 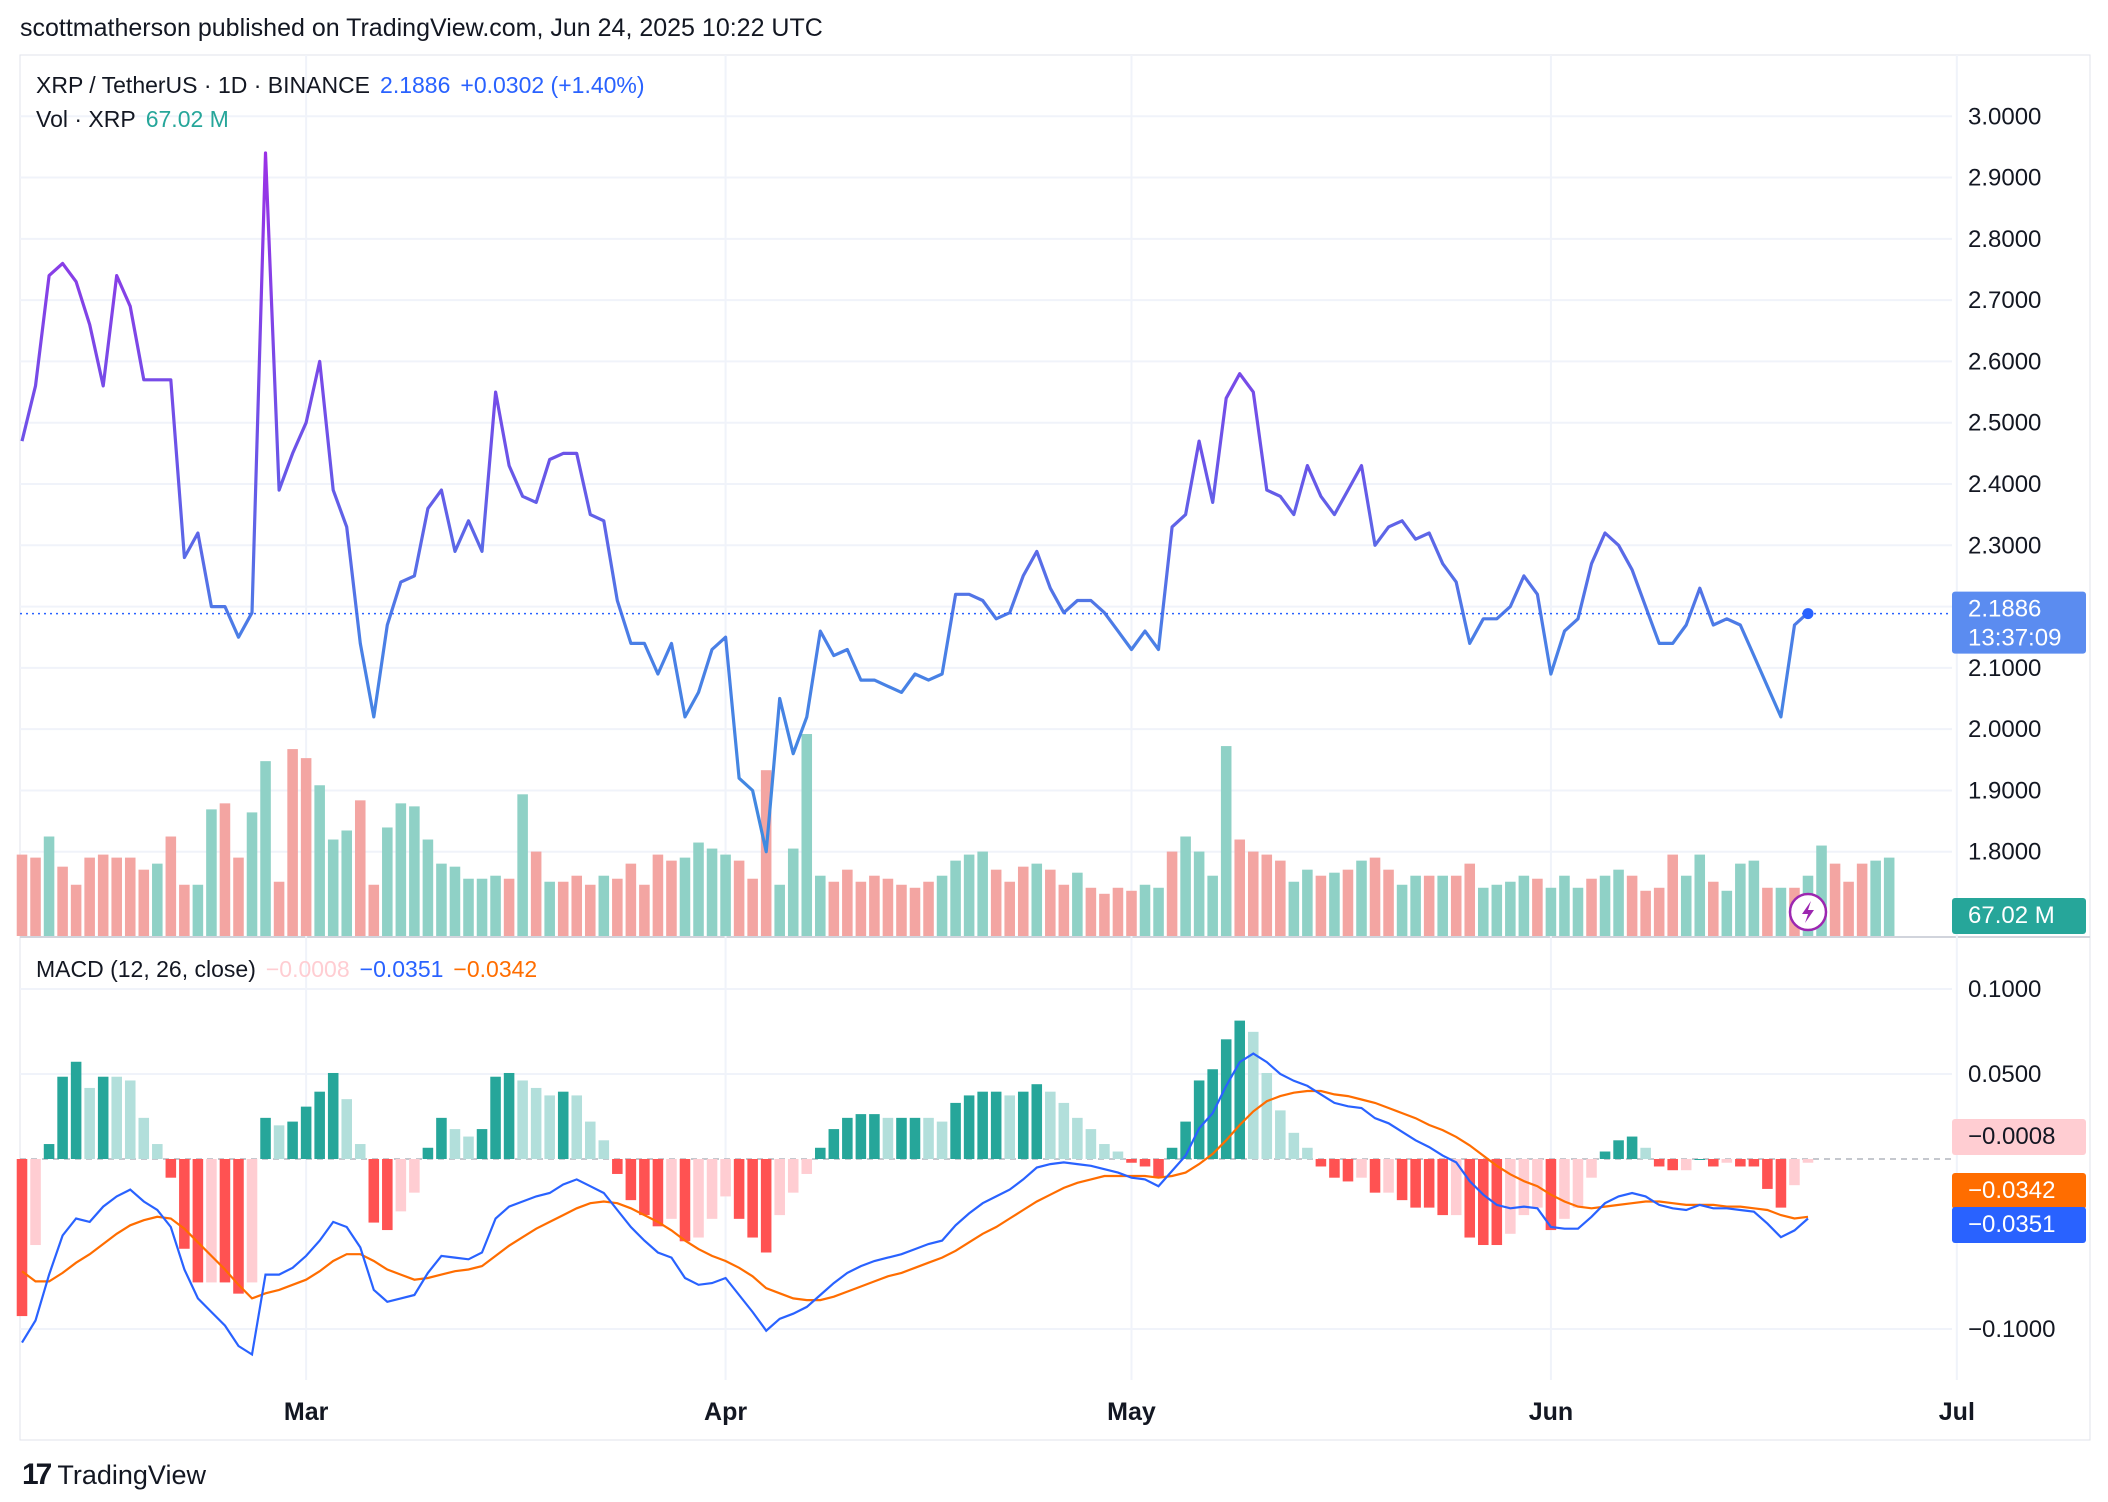 I want to click on volume-legend: Vol · XRP 67.02 M, so click(x=137, y=119).